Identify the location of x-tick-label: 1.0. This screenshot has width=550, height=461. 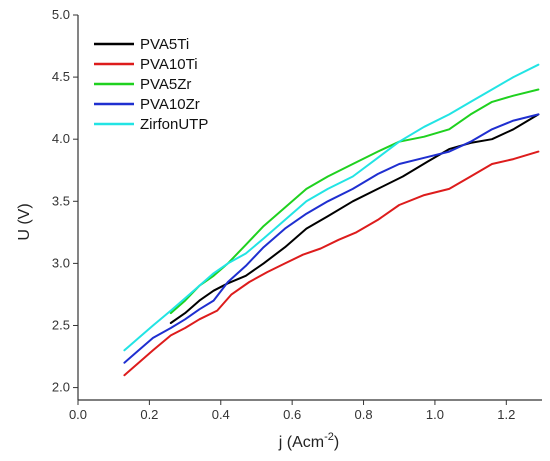
(435, 414).